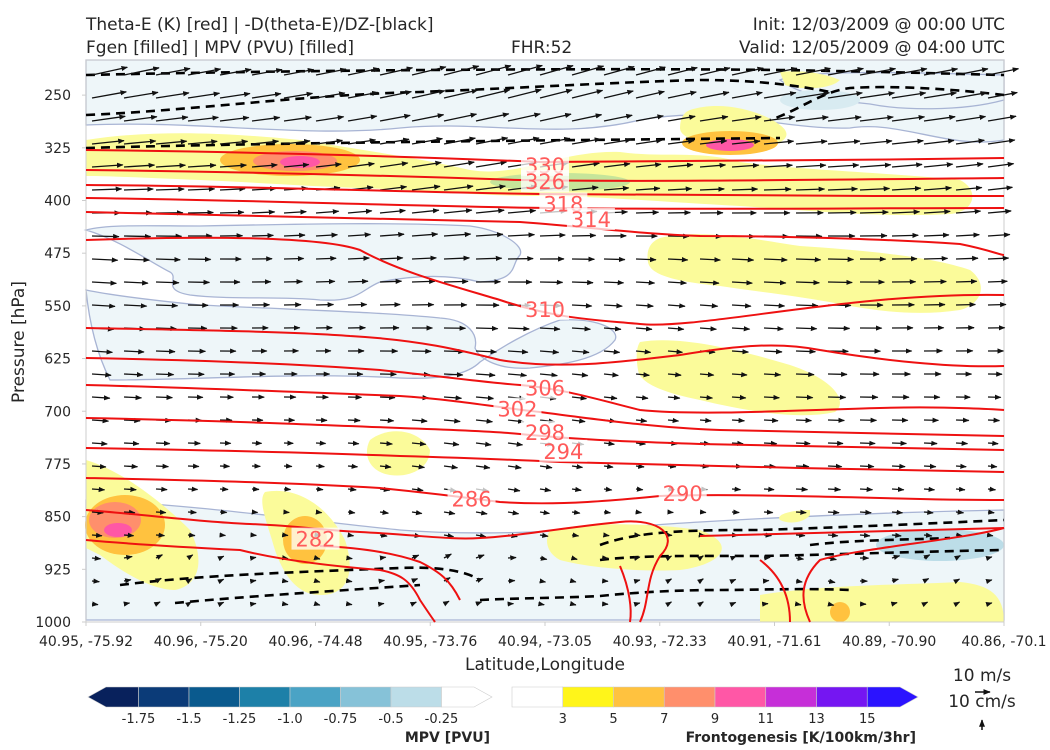  Describe the element at coordinates (472, 500) in the screenshot. I see `theta-e-contour-label: 286` at that location.